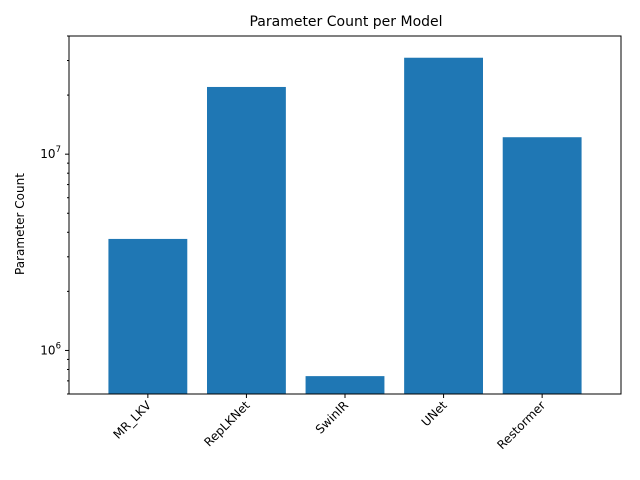 Image resolution: width=640 pixels, height=480 pixels. I want to click on x-tick-label: RepLKNet, so click(226, 423).